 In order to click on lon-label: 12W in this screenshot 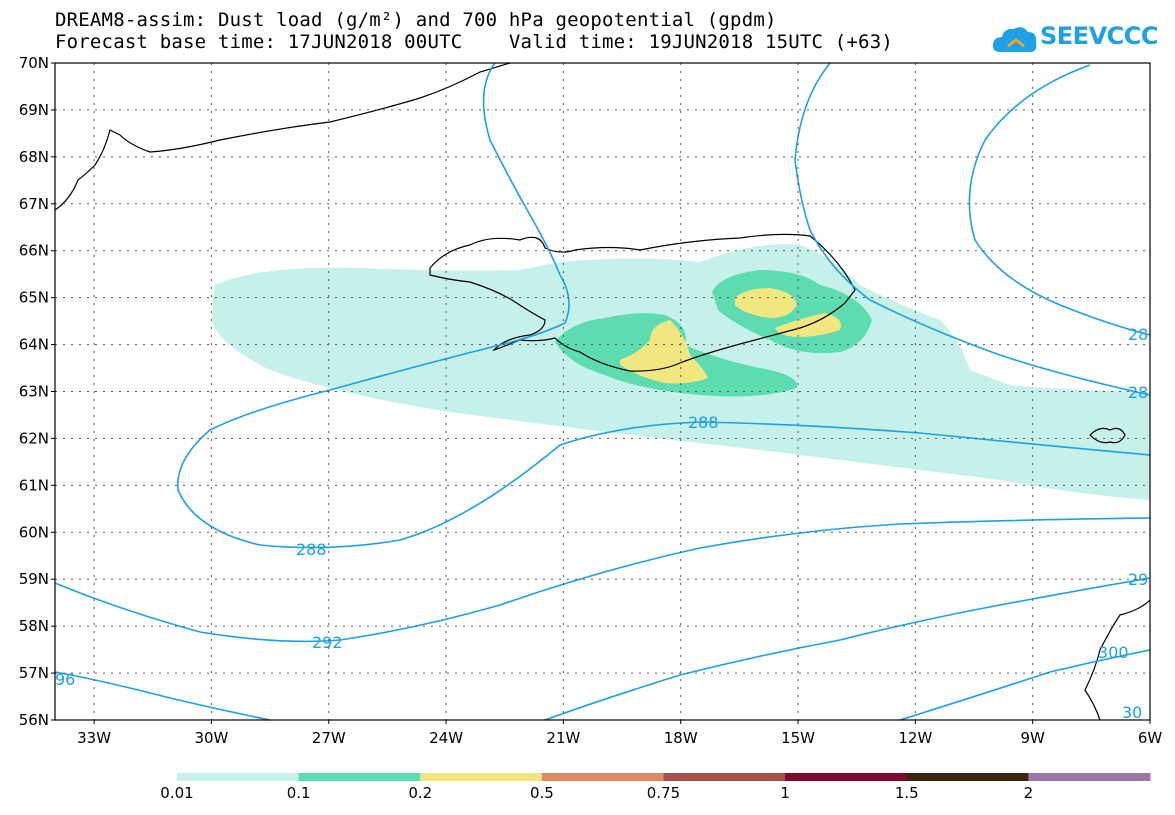, I will do `click(915, 738)`.